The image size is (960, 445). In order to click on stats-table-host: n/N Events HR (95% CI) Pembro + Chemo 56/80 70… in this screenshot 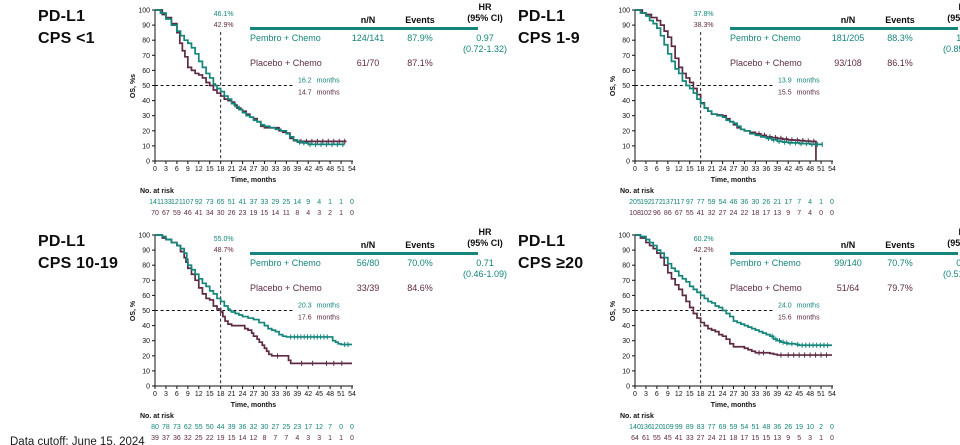, I will do `click(378, 260)`.